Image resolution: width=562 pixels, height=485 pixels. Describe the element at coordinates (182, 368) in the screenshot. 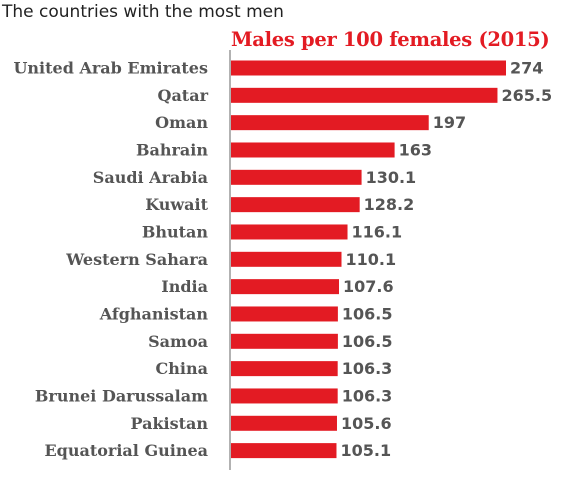

I see `category-label: China` at that location.